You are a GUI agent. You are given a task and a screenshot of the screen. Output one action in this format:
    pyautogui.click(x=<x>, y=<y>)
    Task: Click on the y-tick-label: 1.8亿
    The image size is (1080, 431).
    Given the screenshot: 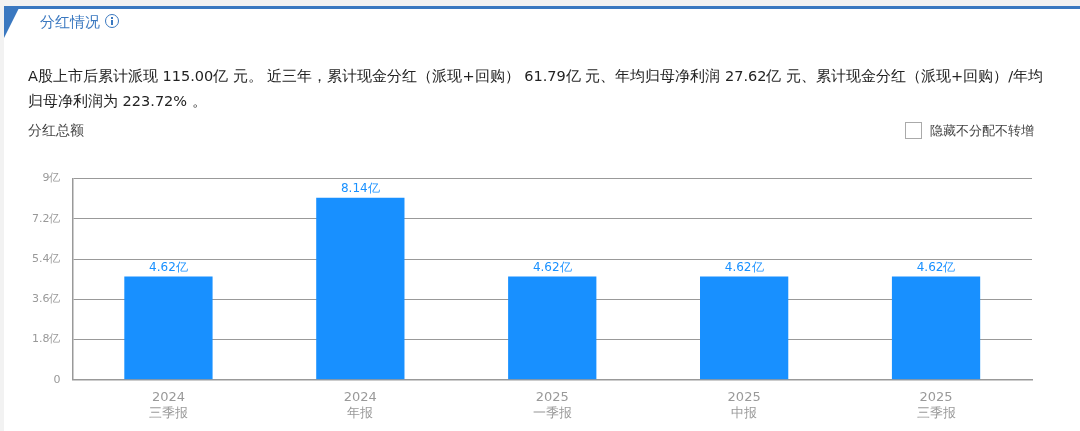 What is the action you would take?
    pyautogui.click(x=46, y=339)
    